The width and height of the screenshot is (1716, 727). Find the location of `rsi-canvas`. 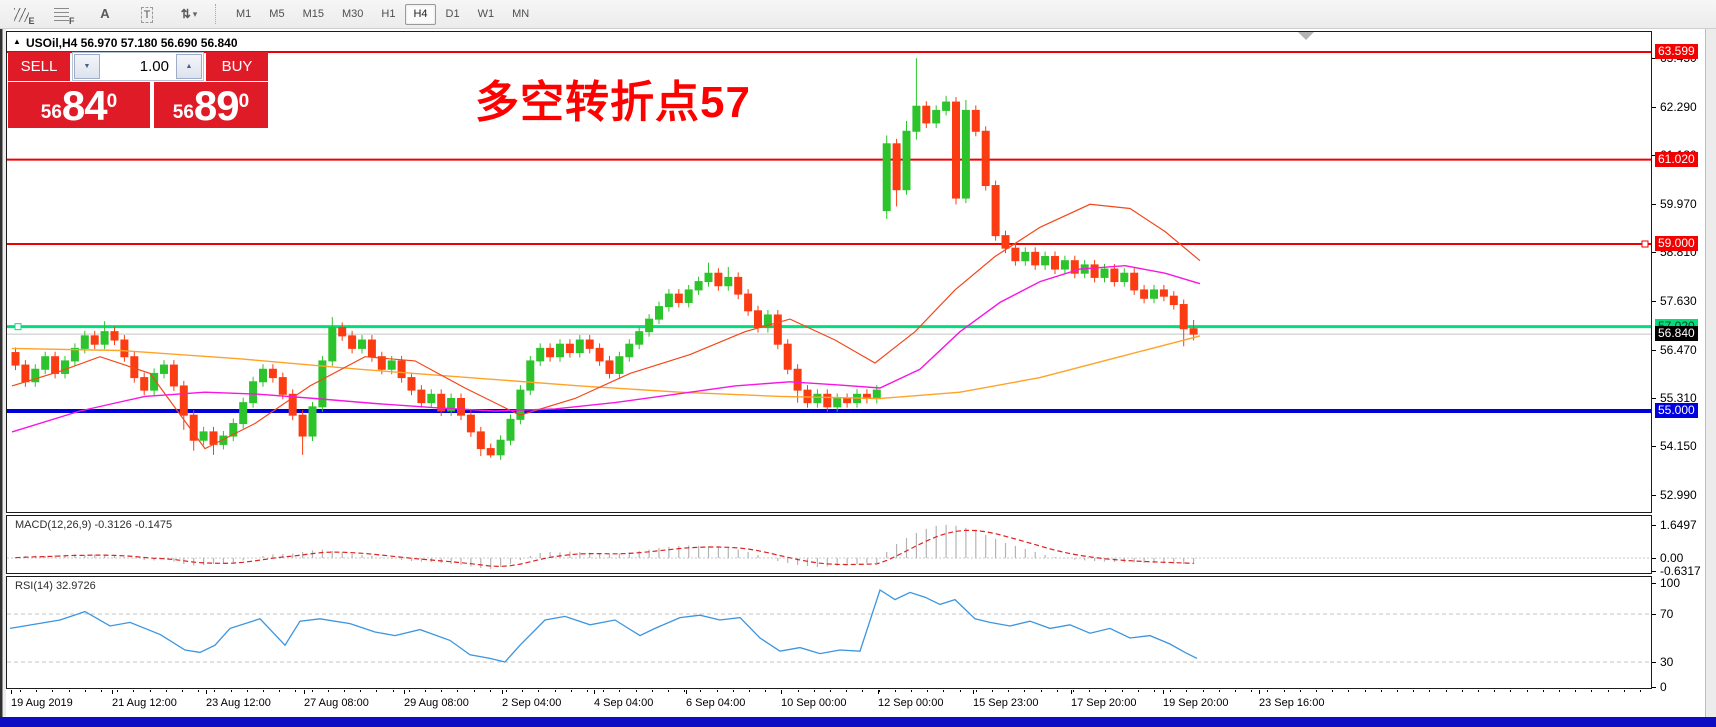

rsi-canvas is located at coordinates (829, 632).